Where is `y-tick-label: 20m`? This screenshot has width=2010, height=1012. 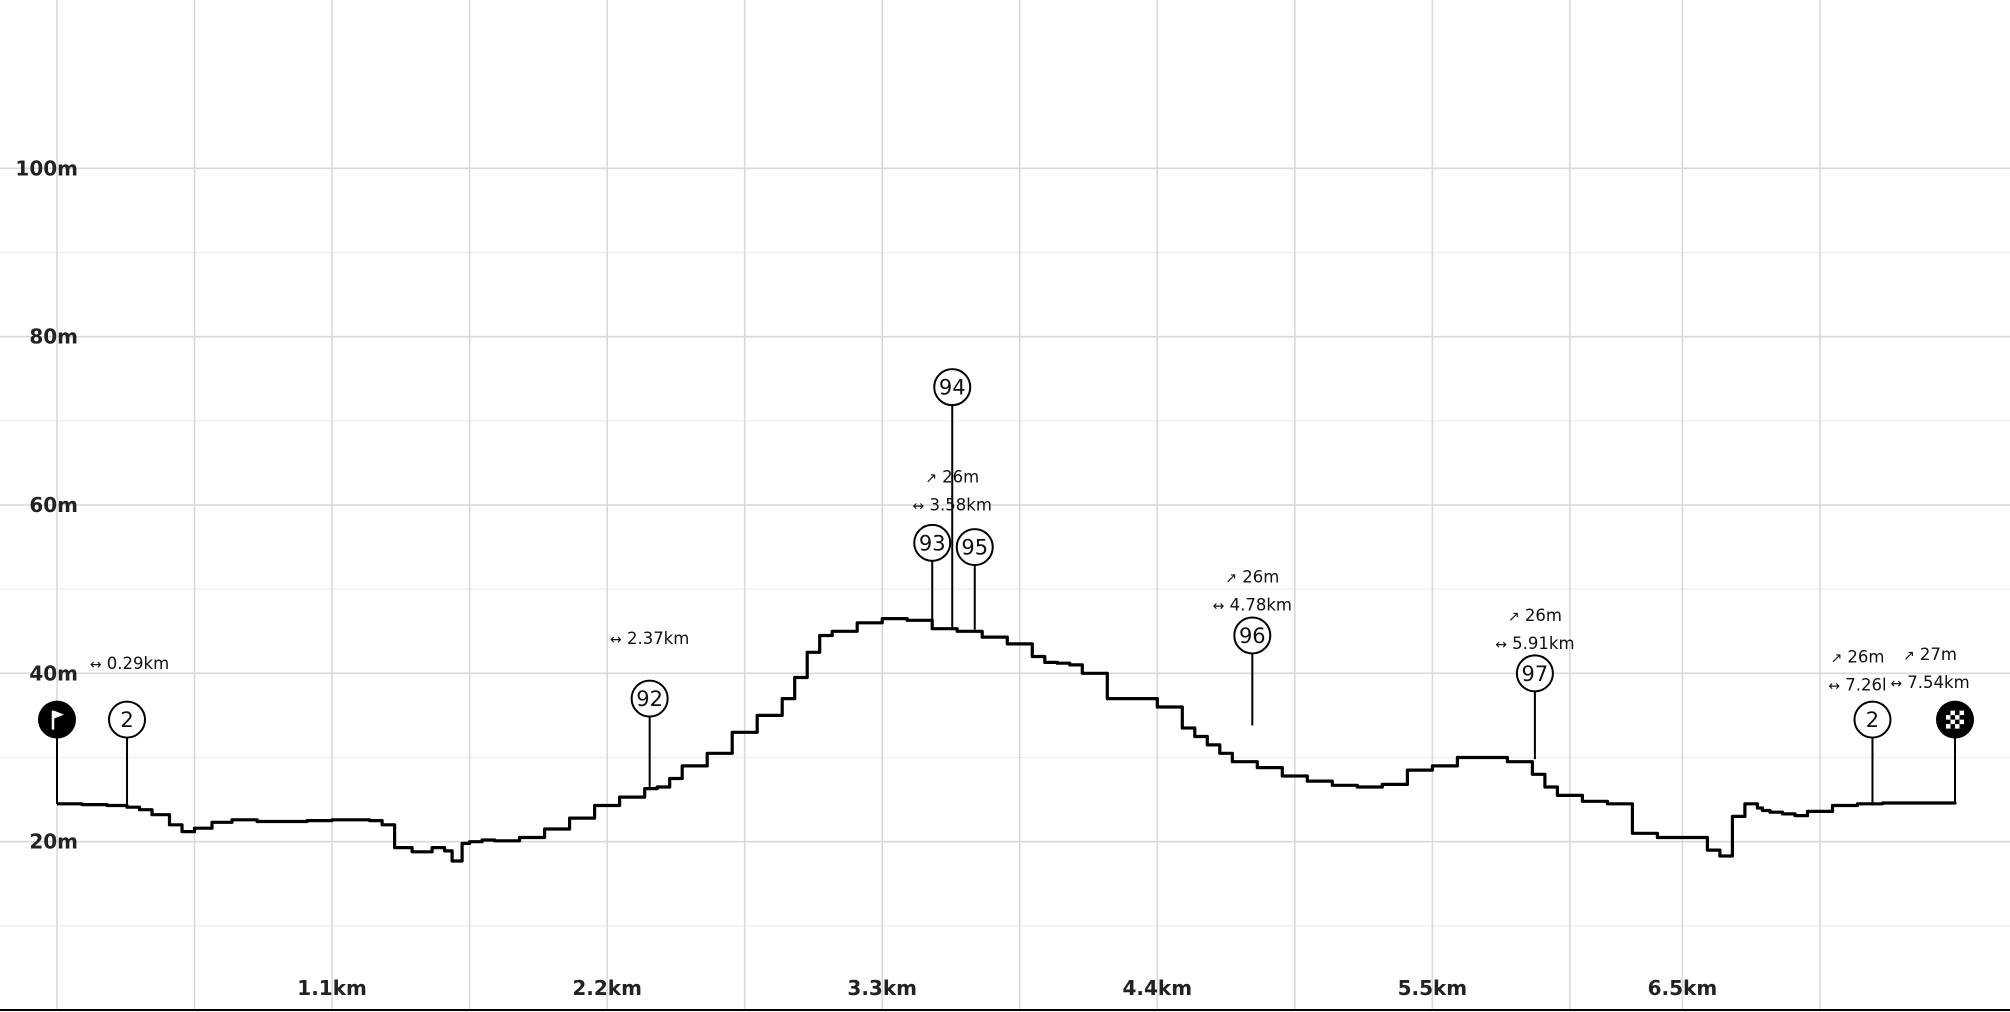
y-tick-label: 20m is located at coordinates (53, 842).